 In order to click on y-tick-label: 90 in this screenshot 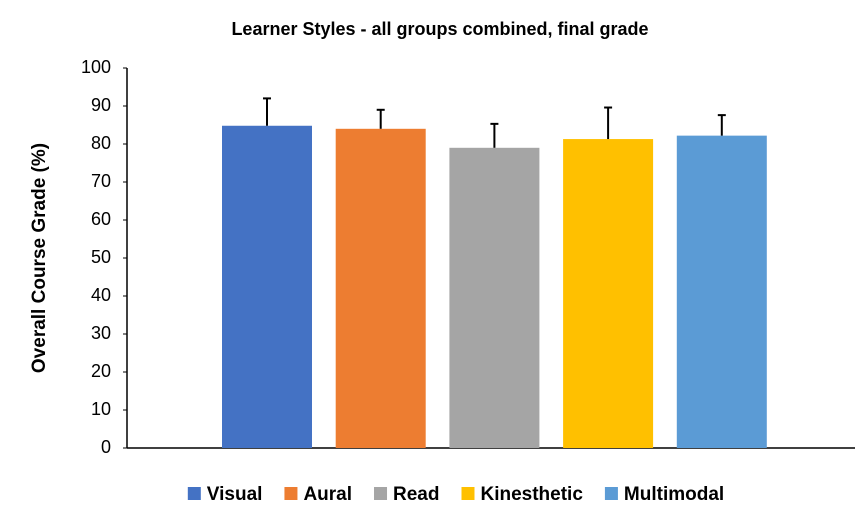, I will do `click(101, 105)`.